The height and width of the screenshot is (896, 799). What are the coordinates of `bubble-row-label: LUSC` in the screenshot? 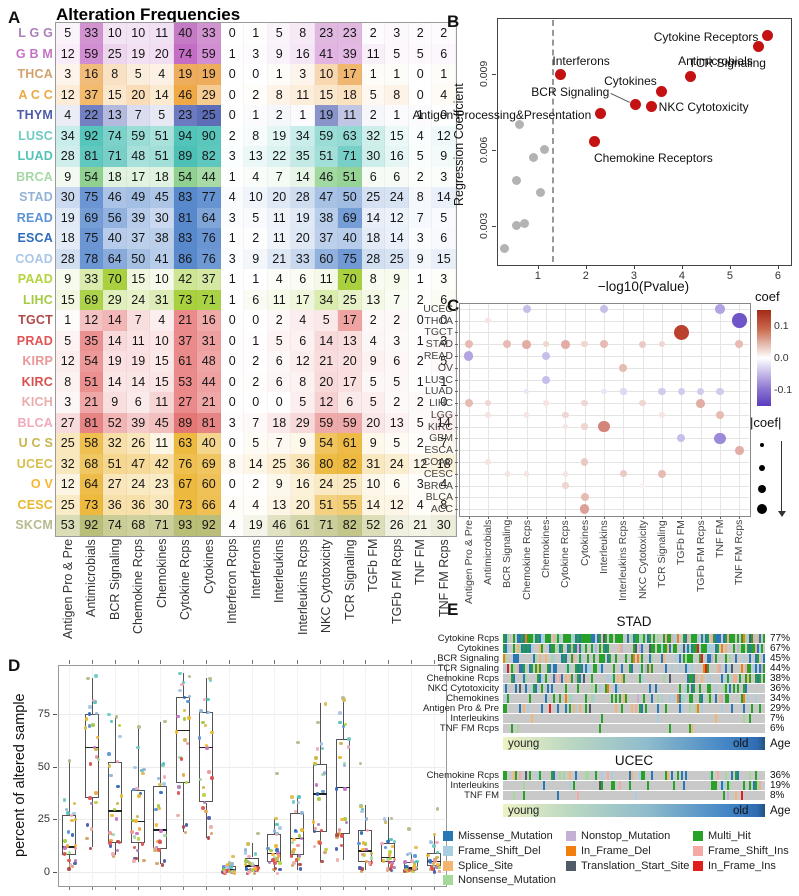 It's located at (438, 379).